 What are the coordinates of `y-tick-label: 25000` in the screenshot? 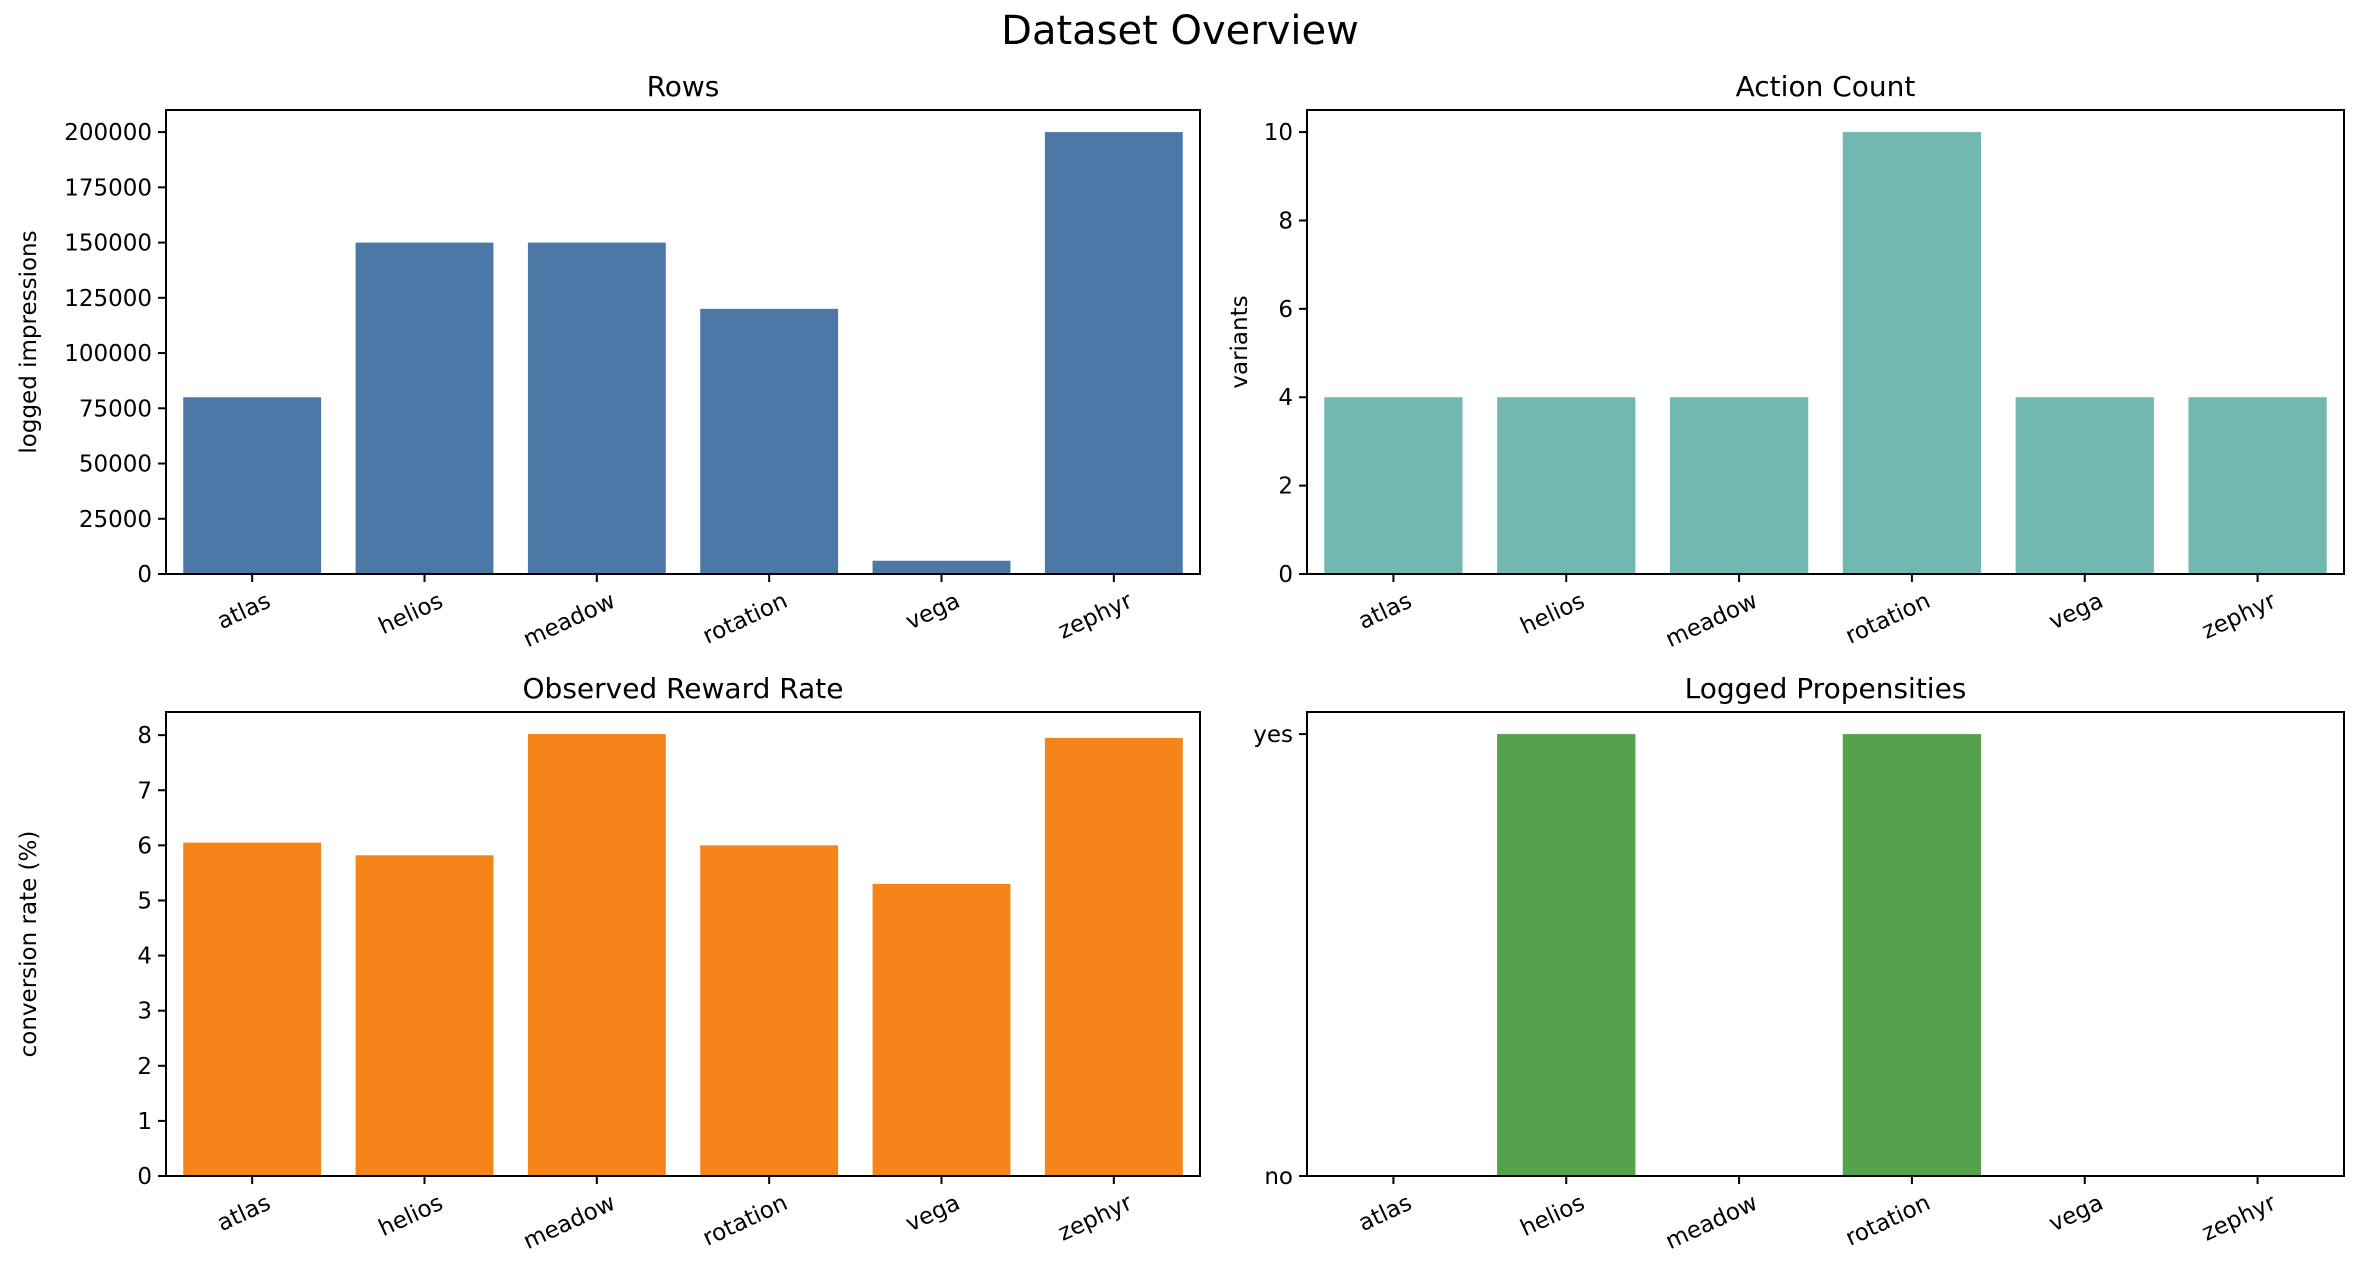 It's located at (115, 520).